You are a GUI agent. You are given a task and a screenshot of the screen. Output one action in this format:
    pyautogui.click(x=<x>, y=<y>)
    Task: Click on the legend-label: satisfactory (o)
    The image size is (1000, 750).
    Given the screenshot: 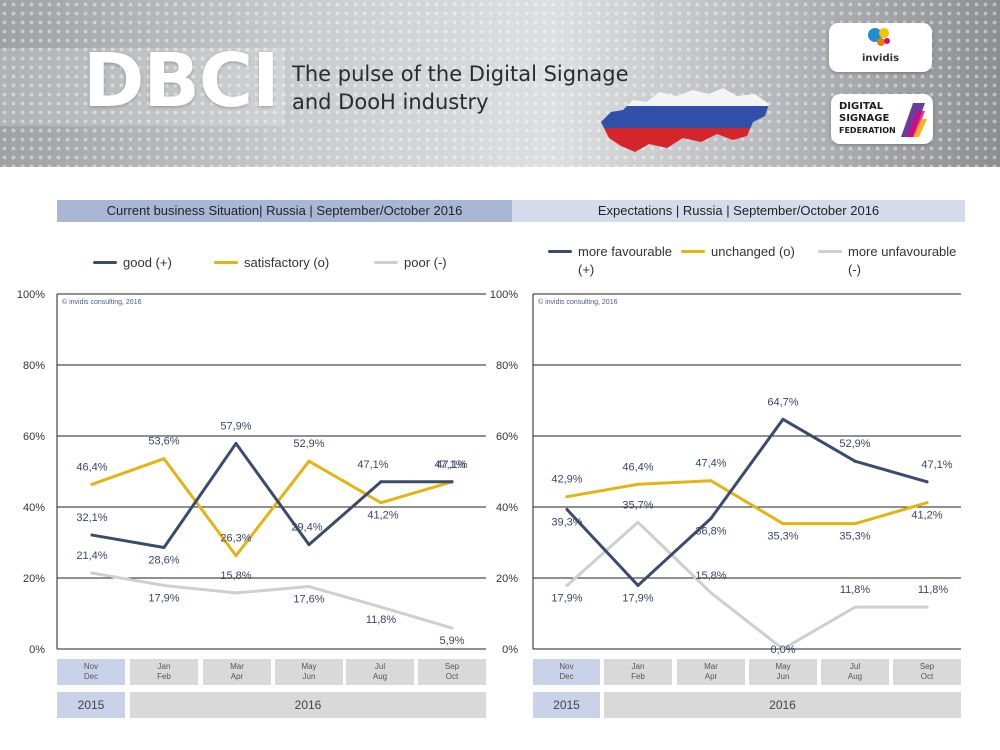 What is the action you would take?
    pyautogui.click(x=287, y=262)
    